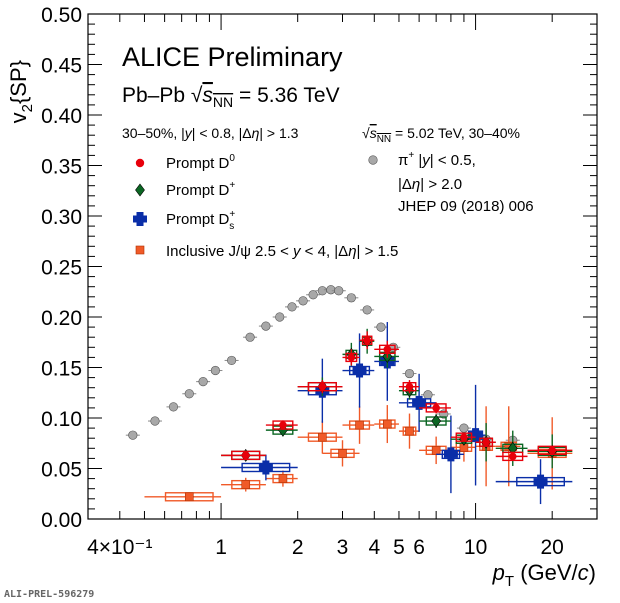 The width and height of the screenshot is (620, 603). I want to click on y-axis-label: v2{SP}, so click(21, 91).